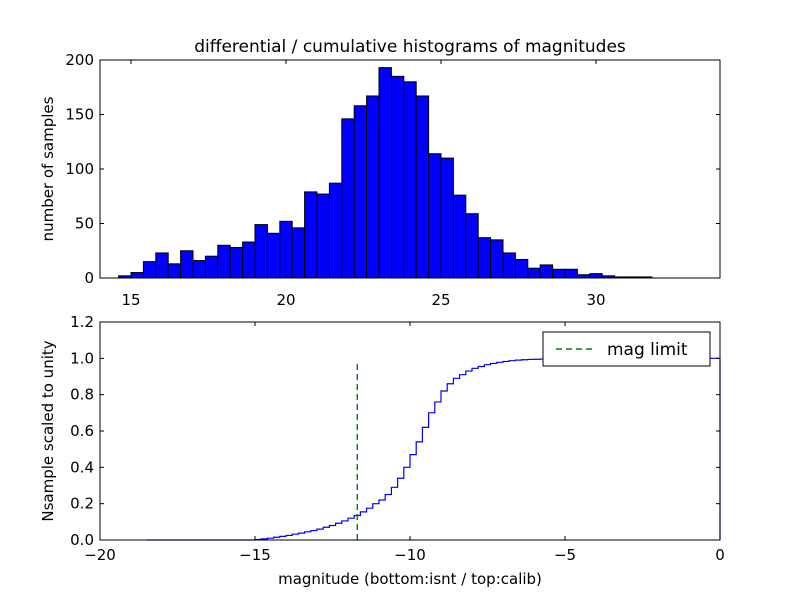  What do you see at coordinates (255, 555) in the screenshot?
I see `bottom-x-tick-label: −15` at bounding box center [255, 555].